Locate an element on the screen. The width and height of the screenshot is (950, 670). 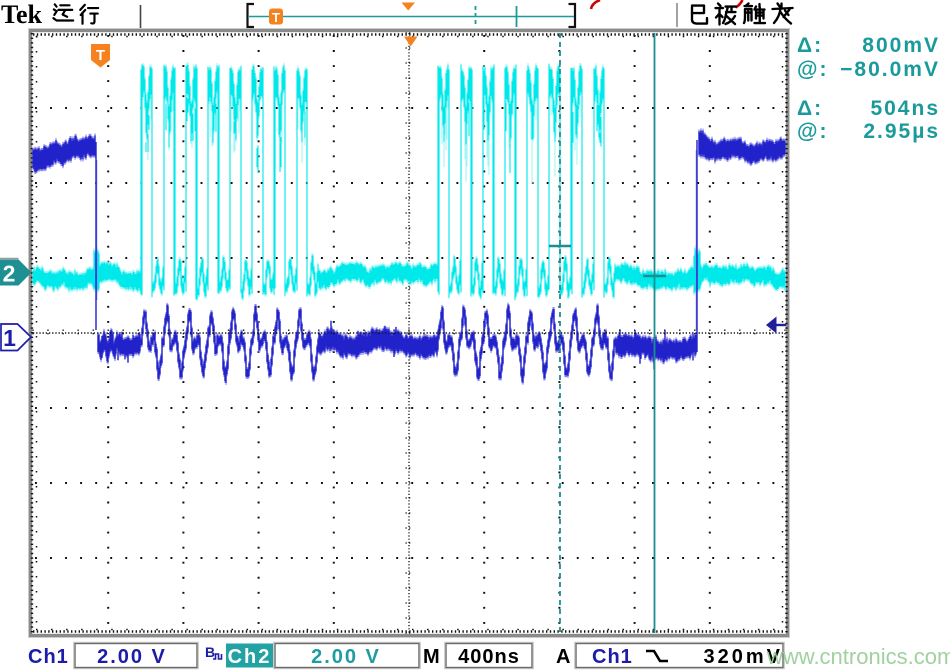
svg-text: 1 is located at coordinates (9, 338).